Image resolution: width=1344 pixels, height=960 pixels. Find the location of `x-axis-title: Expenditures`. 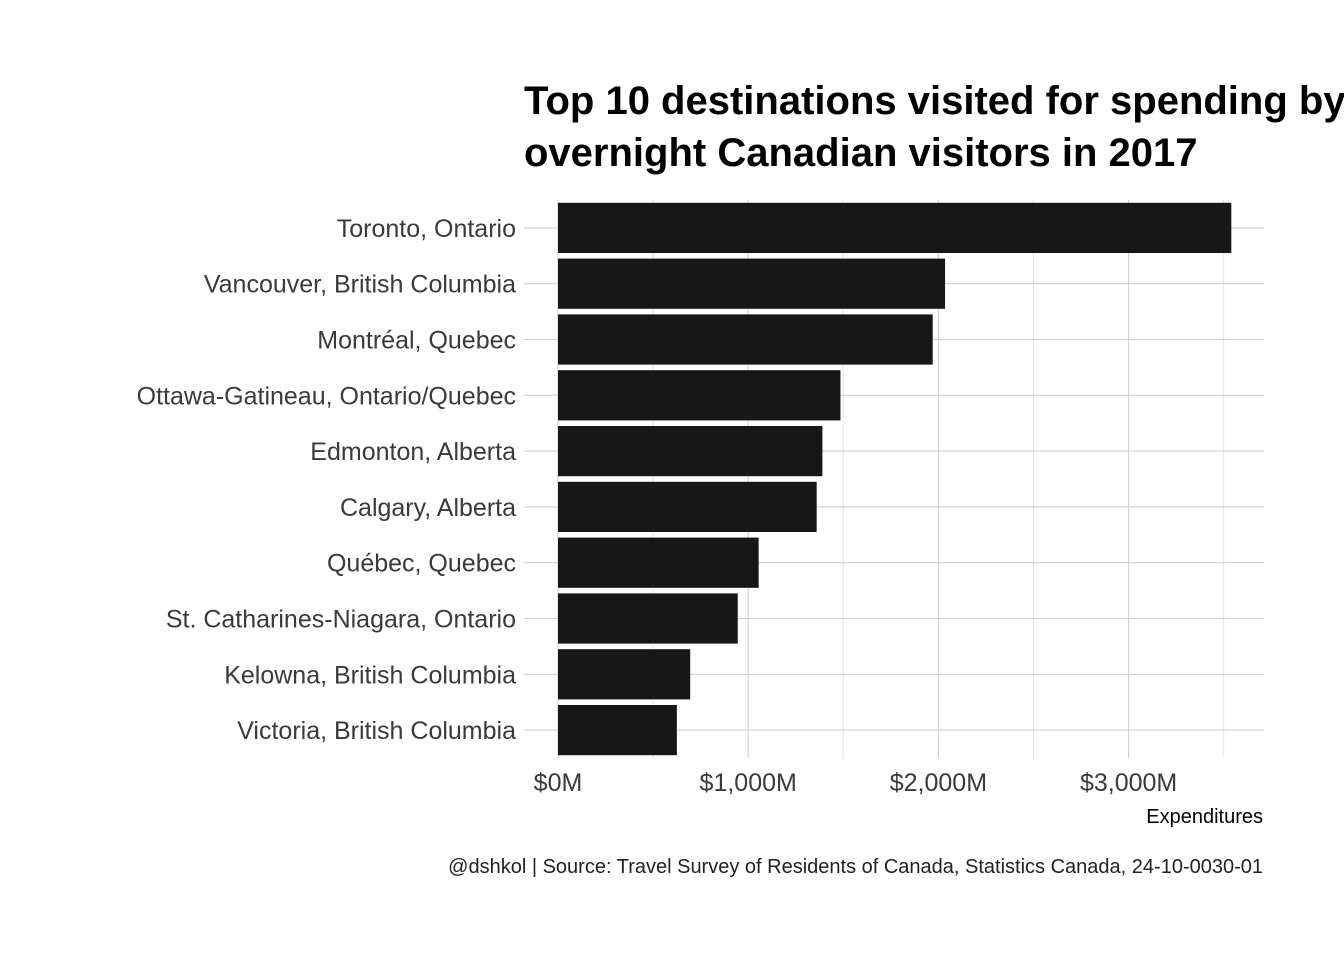

x-axis-title: Expenditures is located at coordinates (1204, 817).